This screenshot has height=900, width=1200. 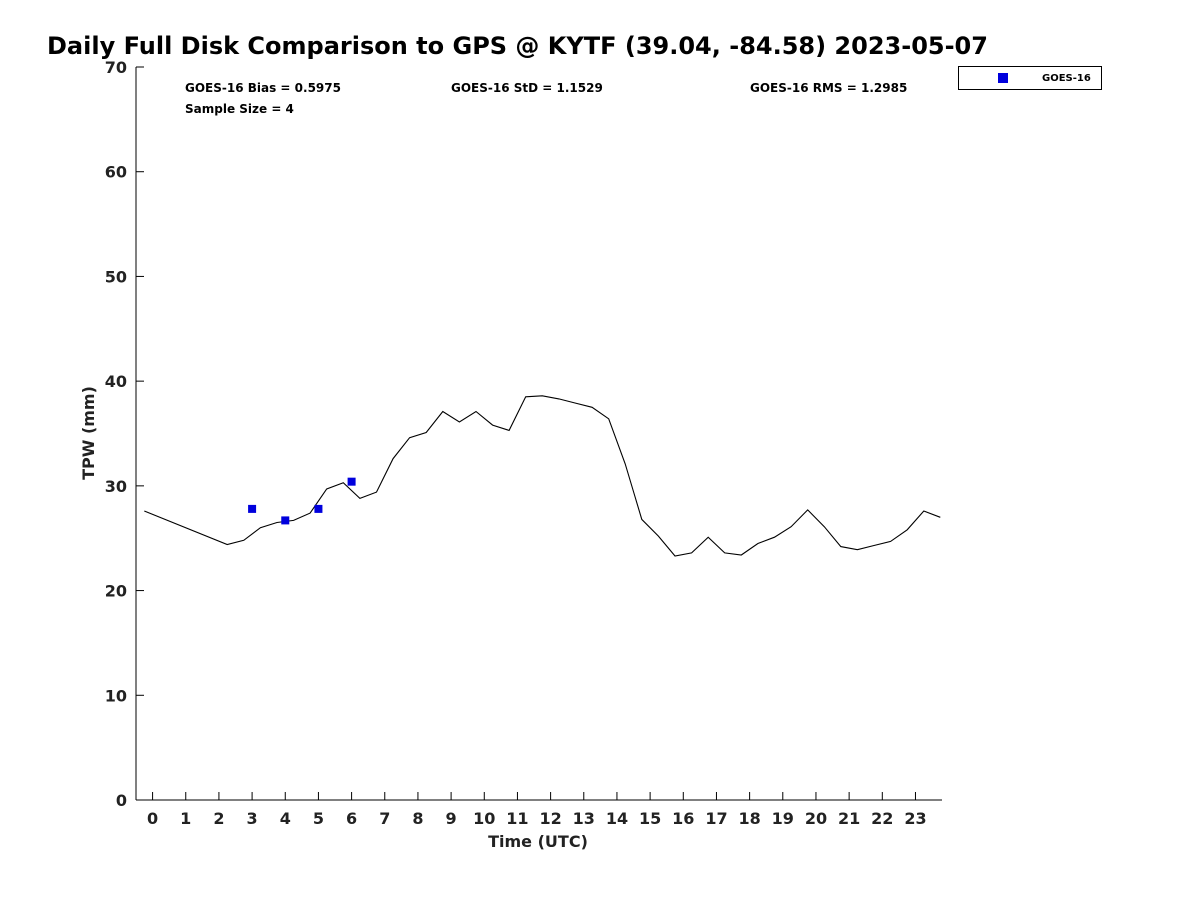 I want to click on x-tick-label: 0, so click(x=152, y=818).